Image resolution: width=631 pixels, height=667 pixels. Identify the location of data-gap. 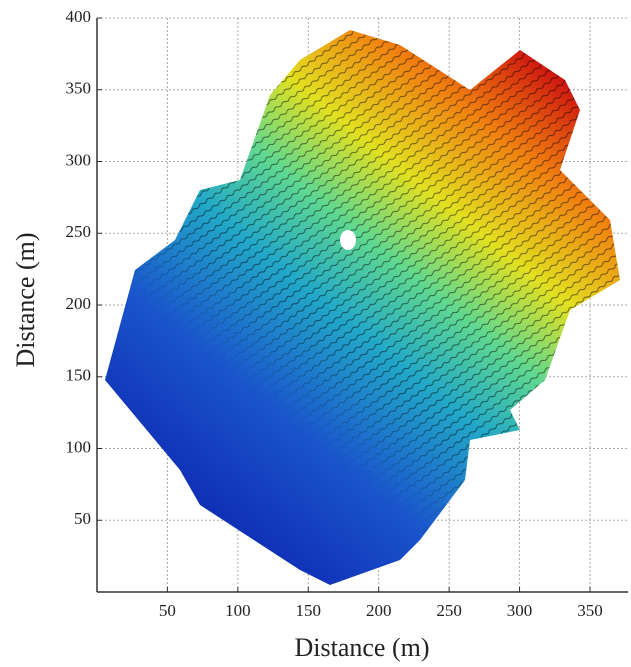
(348, 240).